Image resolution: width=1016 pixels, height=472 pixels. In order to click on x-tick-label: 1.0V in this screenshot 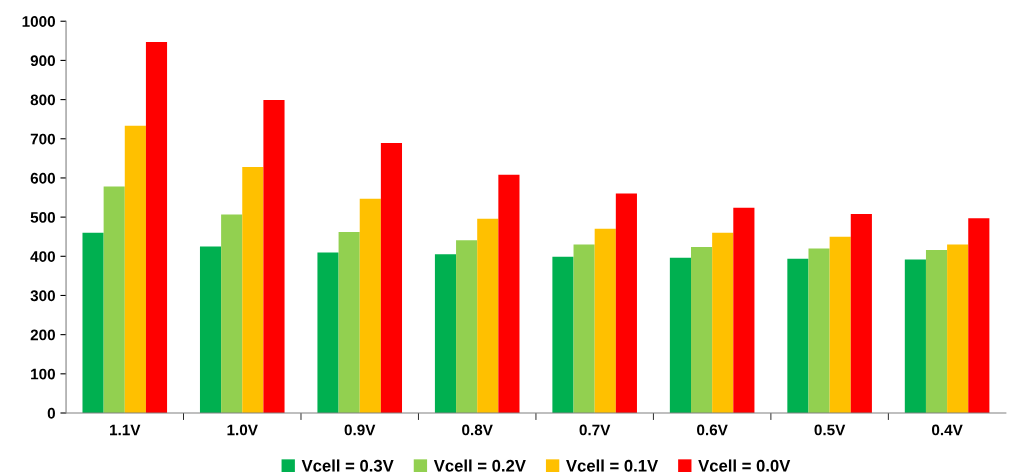, I will do `click(242, 430)`.